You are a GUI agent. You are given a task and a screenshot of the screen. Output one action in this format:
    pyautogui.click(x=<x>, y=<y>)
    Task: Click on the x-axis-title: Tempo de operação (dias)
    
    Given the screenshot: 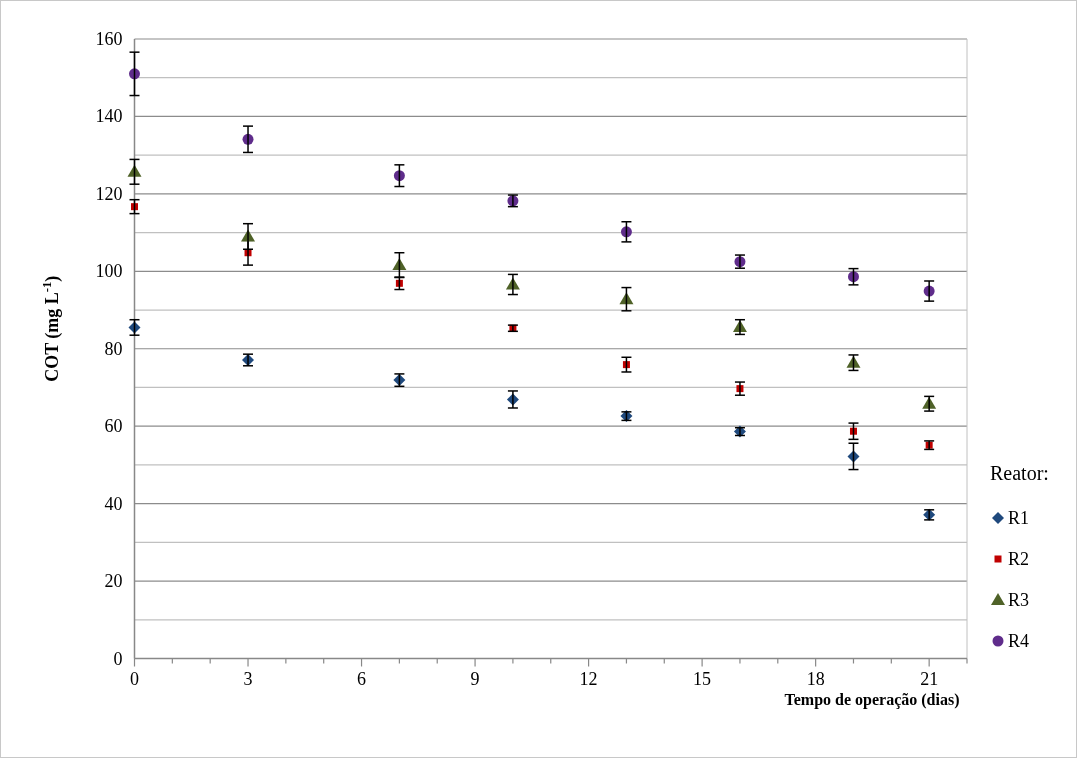 What is the action you would take?
    pyautogui.click(x=872, y=700)
    